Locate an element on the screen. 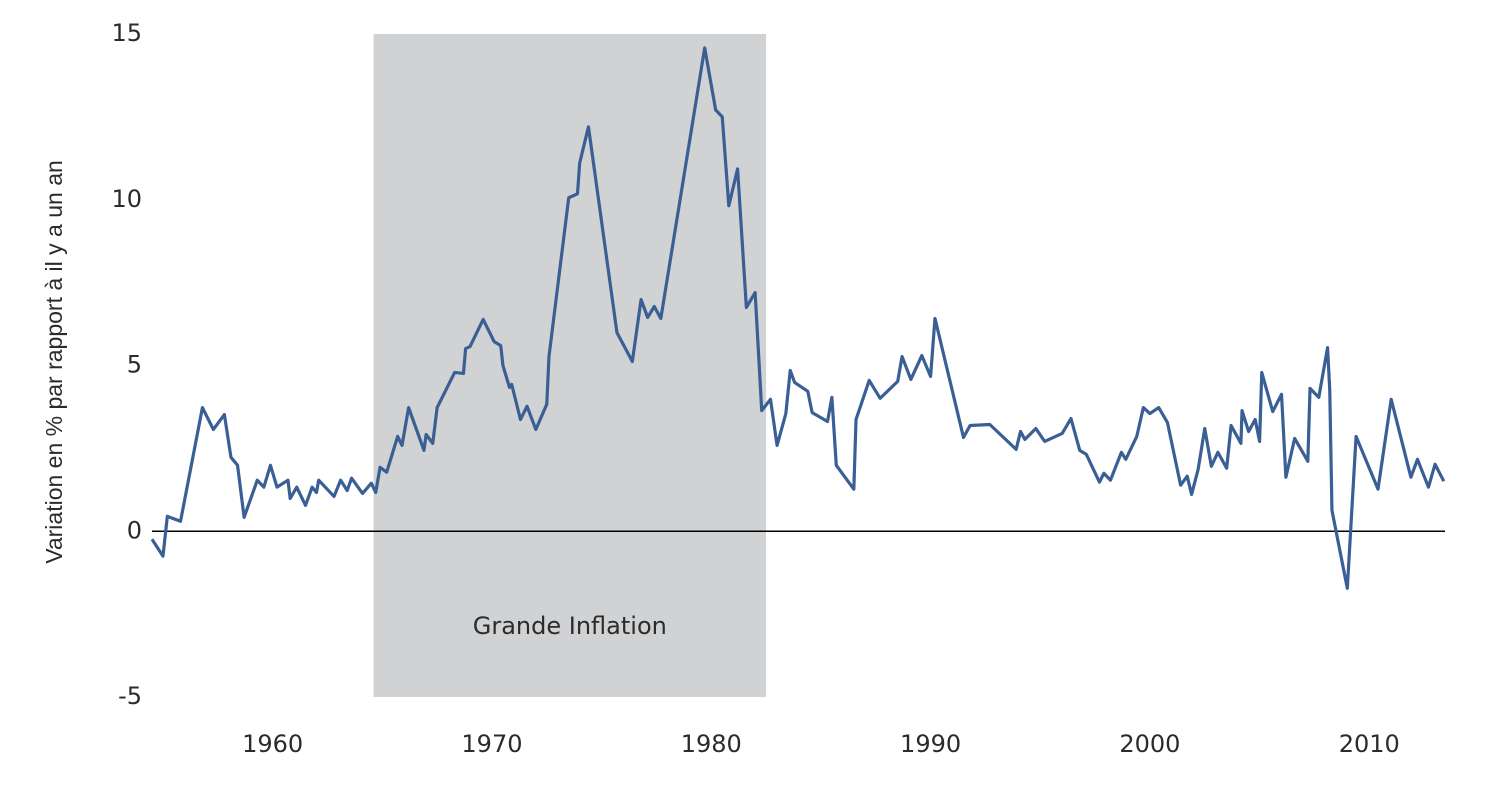 This screenshot has height=788, width=1488. y-tick-label: 15 is located at coordinates (126, 33).